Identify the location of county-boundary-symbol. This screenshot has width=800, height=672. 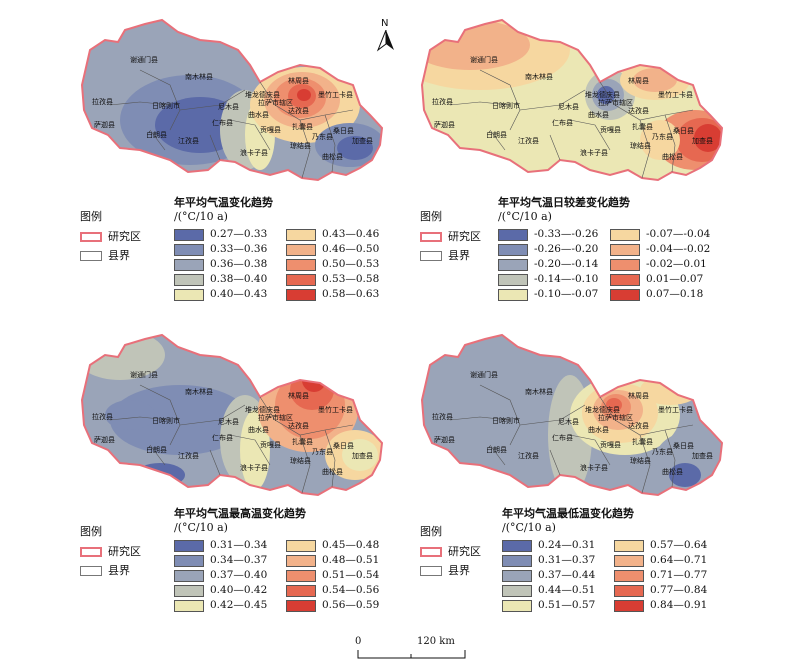
(431, 571).